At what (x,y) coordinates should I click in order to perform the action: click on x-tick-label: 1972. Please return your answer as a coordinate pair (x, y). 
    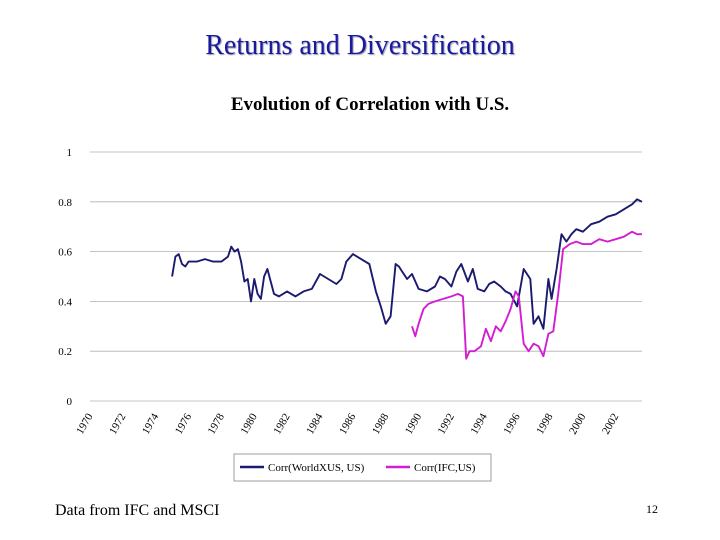
    Looking at the image, I should click on (117, 424).